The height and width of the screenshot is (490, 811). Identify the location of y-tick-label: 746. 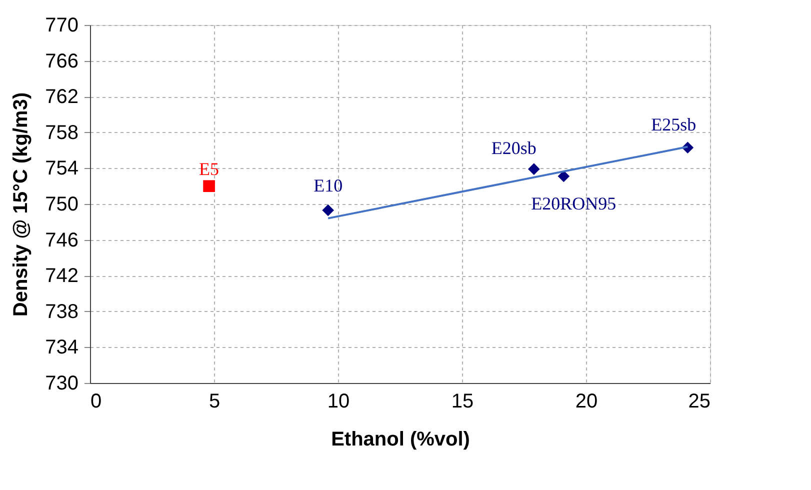
(61, 240).